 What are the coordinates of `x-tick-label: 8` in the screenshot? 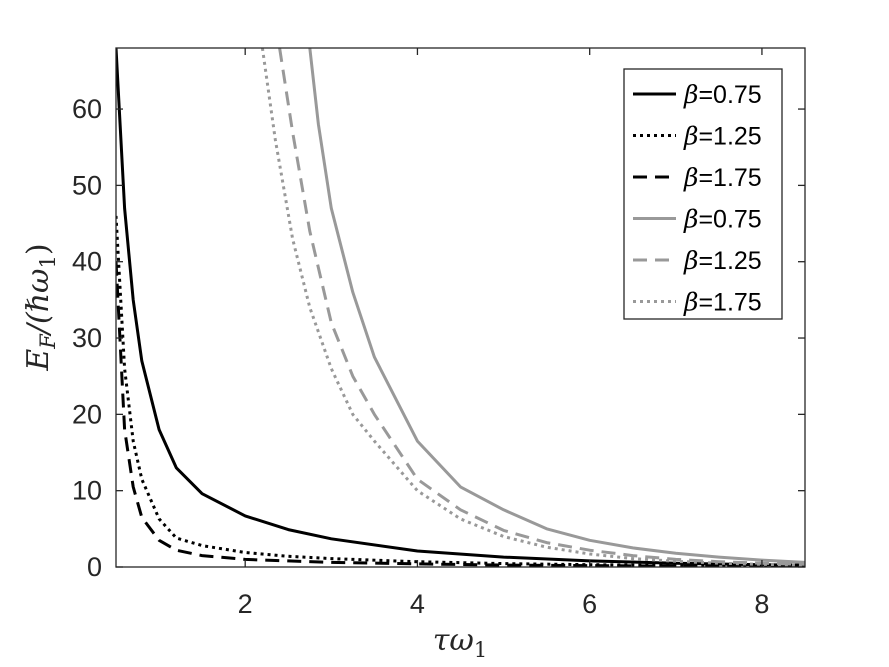 It's located at (761, 604).